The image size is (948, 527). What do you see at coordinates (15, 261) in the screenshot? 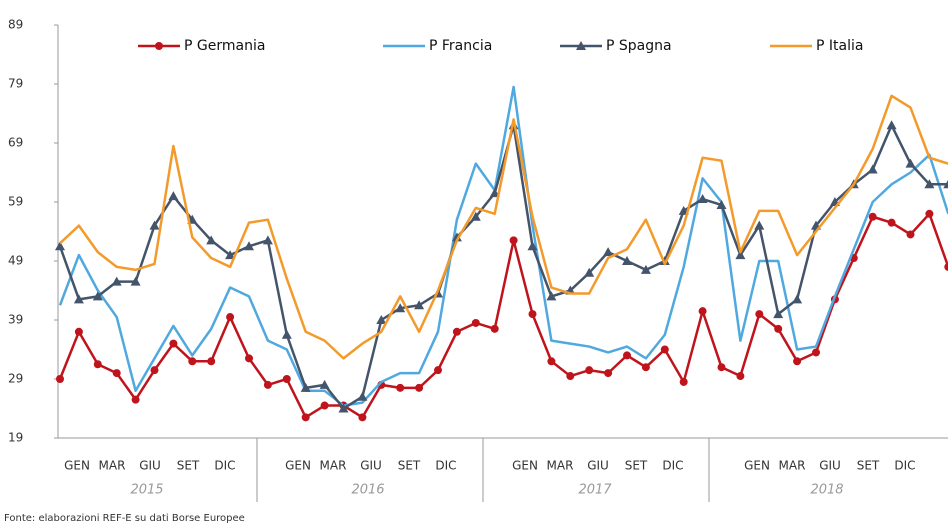
I see `y-tick-label: 49` at bounding box center [15, 261].